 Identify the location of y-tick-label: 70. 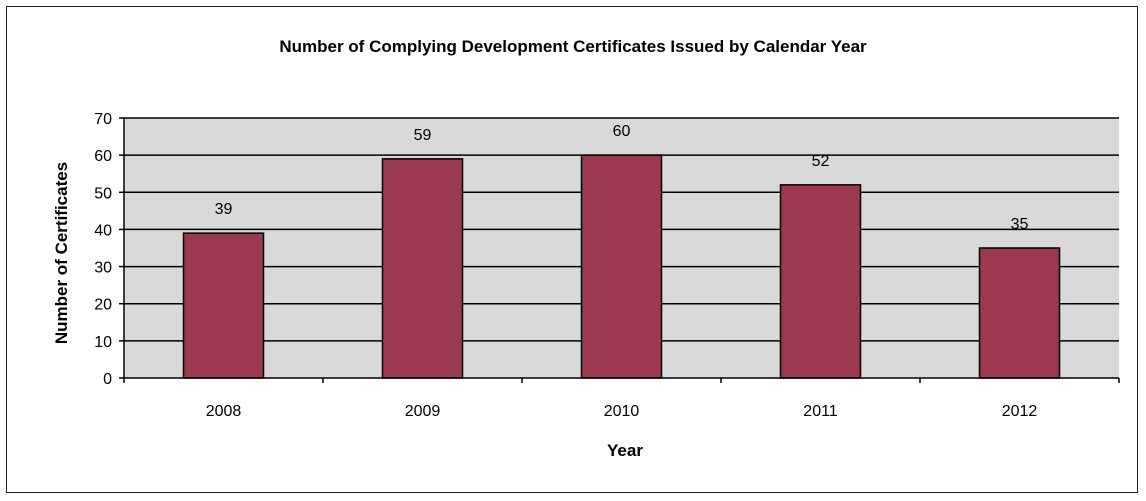
(103, 119).